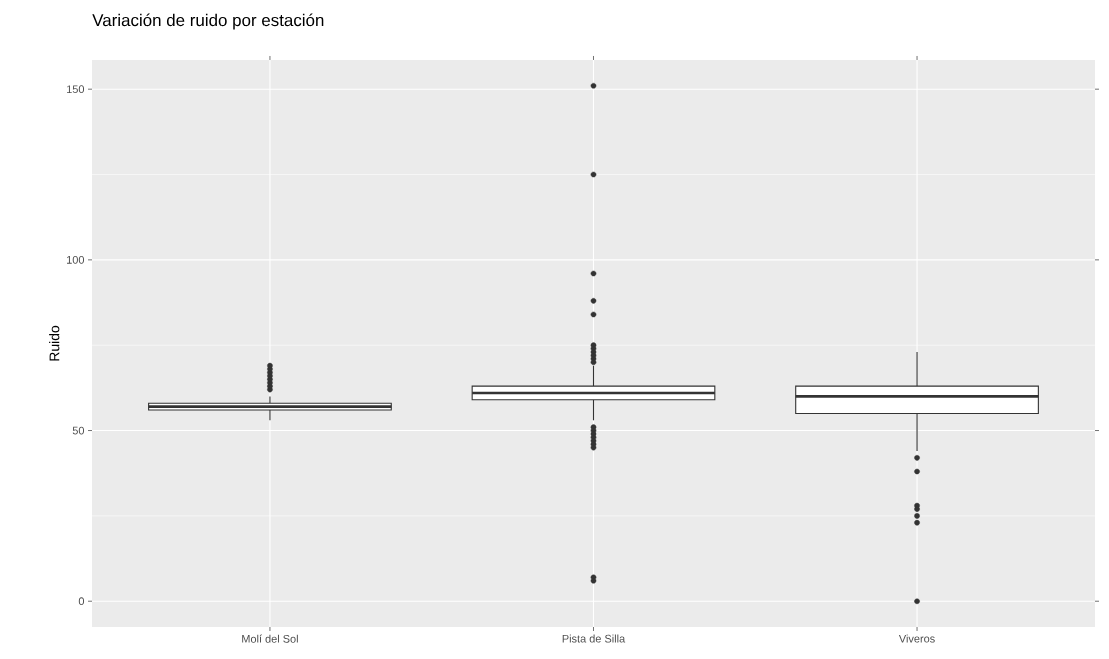  What do you see at coordinates (78, 430) in the screenshot?
I see `y-tick-label: 50` at bounding box center [78, 430].